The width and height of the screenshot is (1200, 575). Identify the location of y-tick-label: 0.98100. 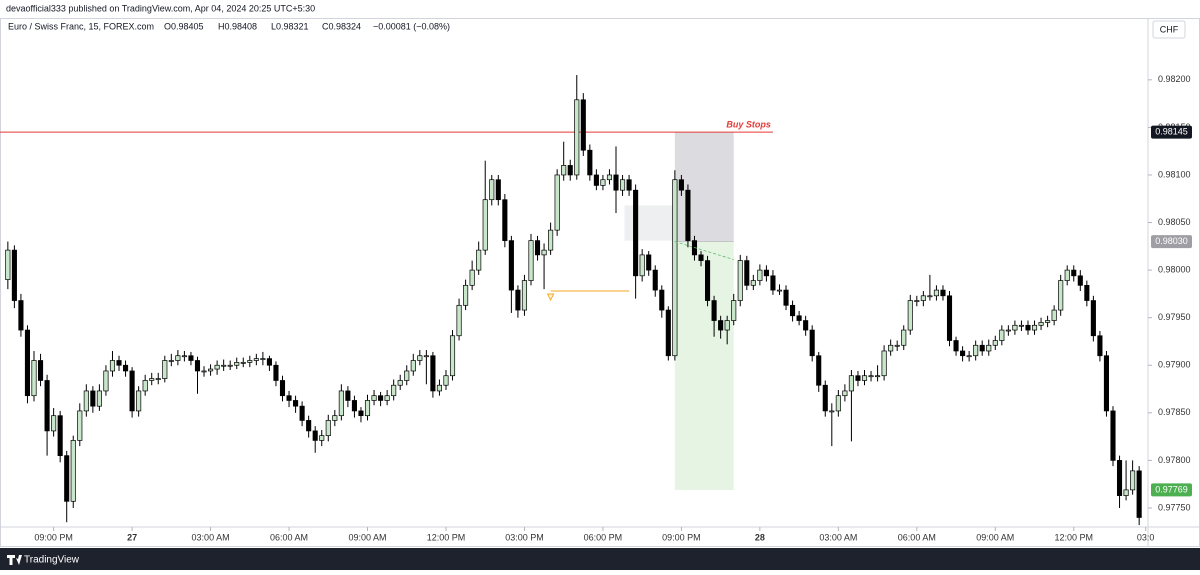
(1174, 174).